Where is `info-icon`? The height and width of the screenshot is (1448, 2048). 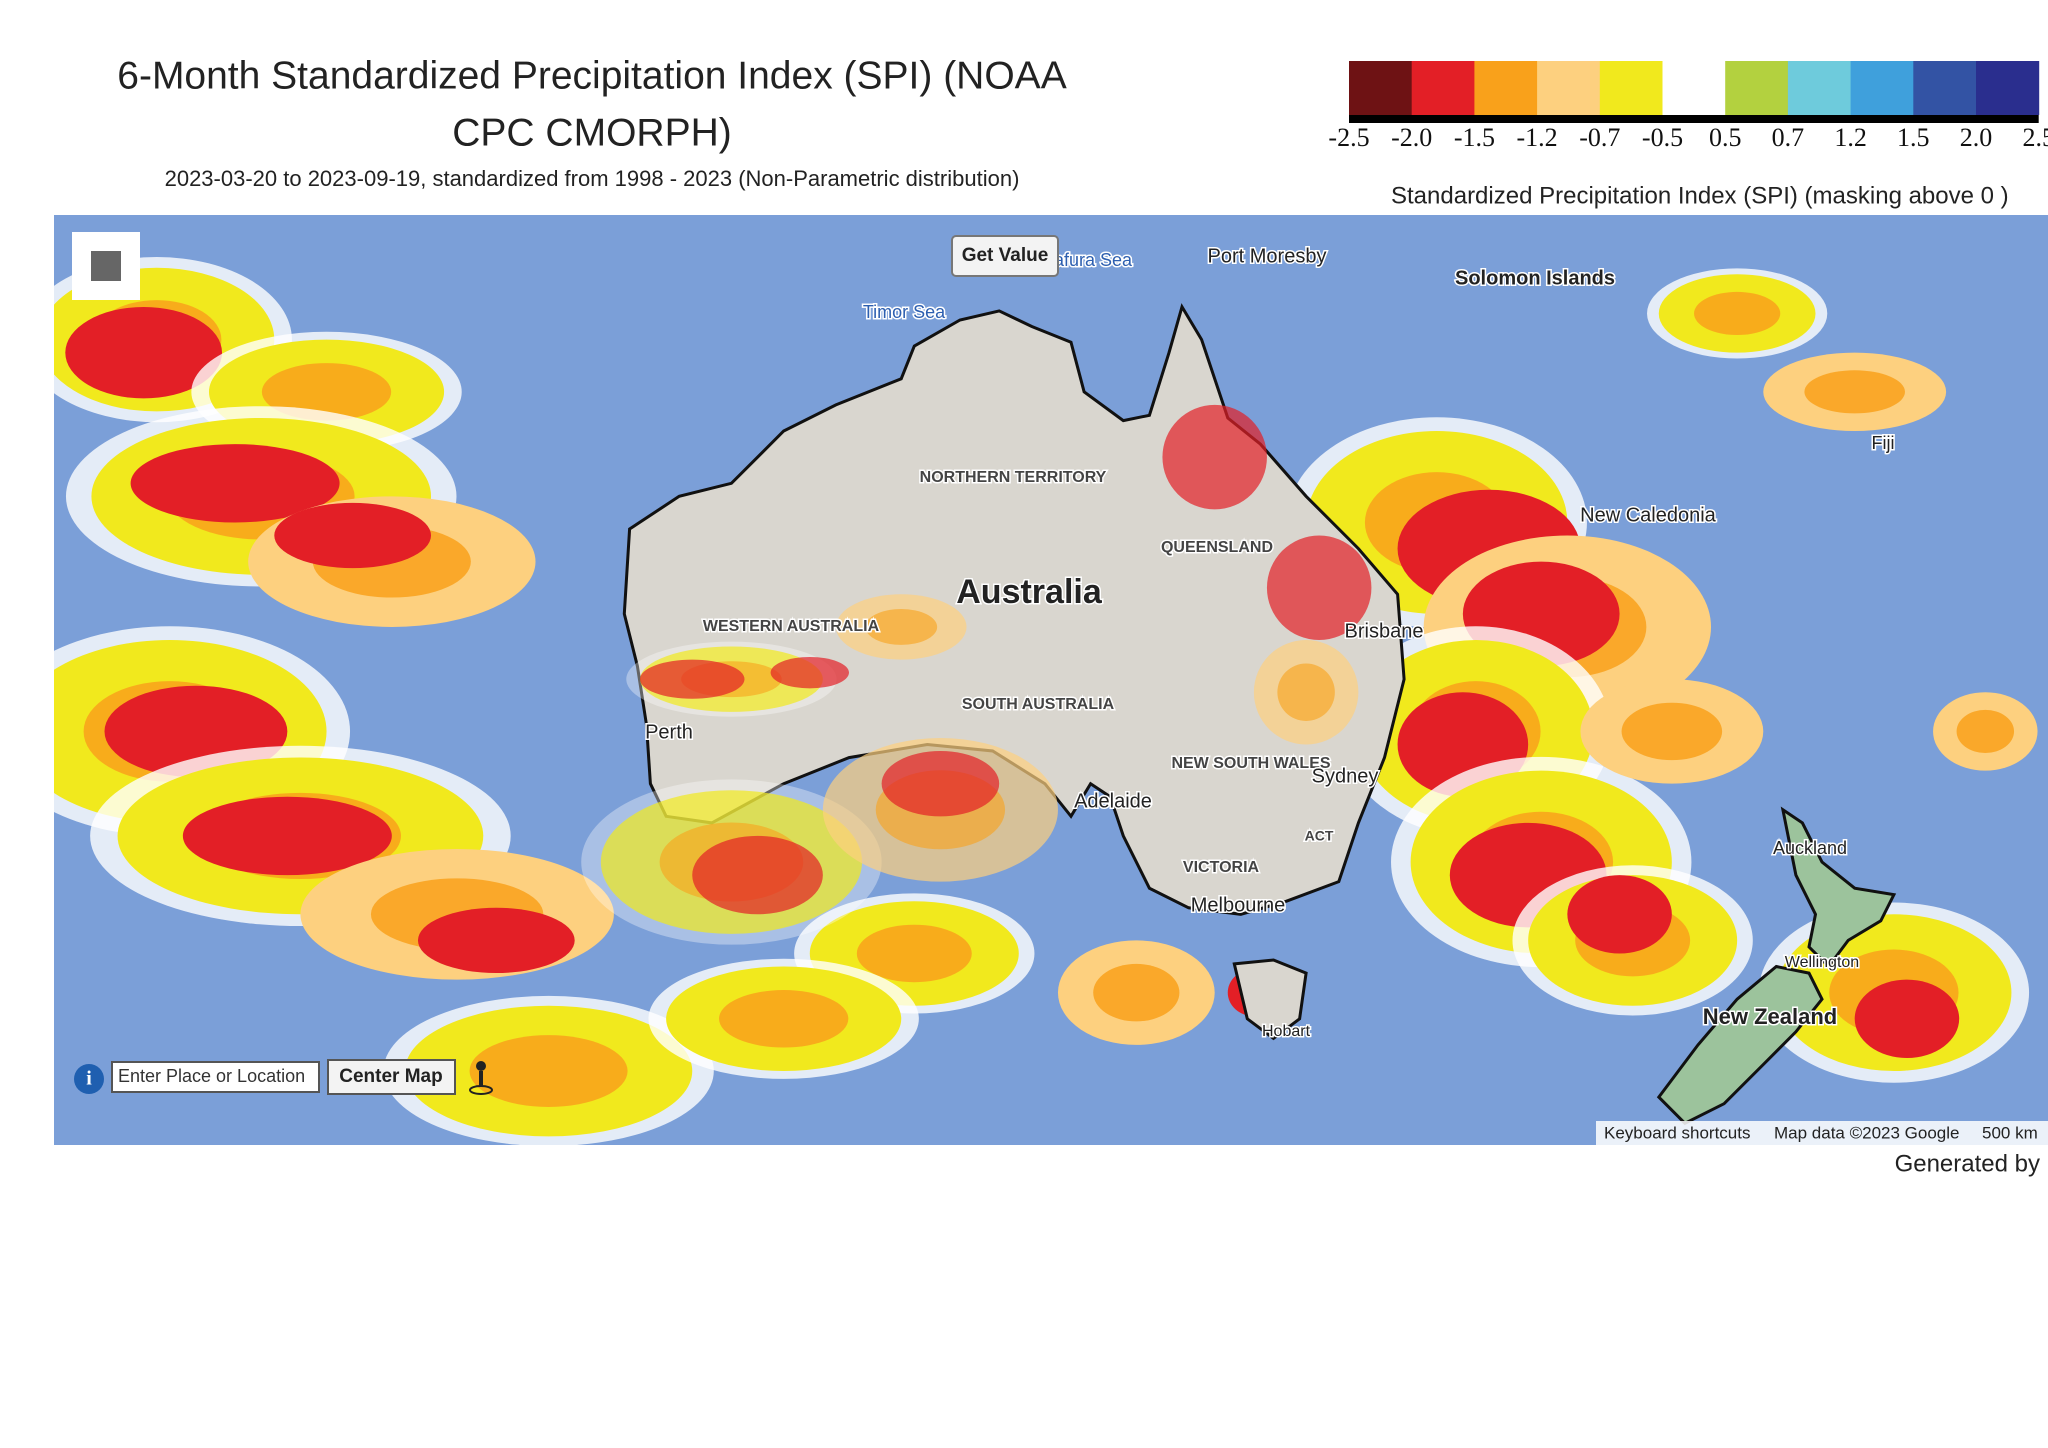
info-icon is located at coordinates (89, 1079).